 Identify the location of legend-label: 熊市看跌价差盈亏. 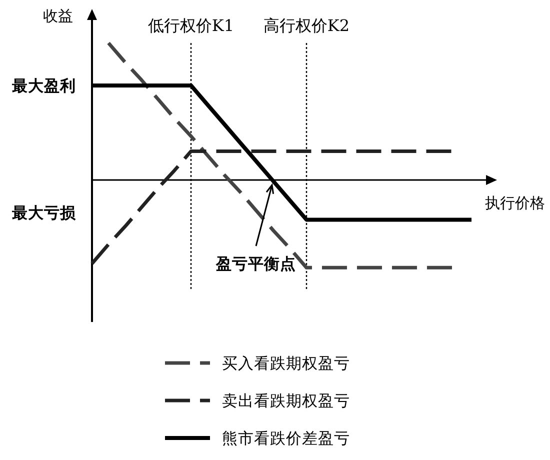
(286, 439).